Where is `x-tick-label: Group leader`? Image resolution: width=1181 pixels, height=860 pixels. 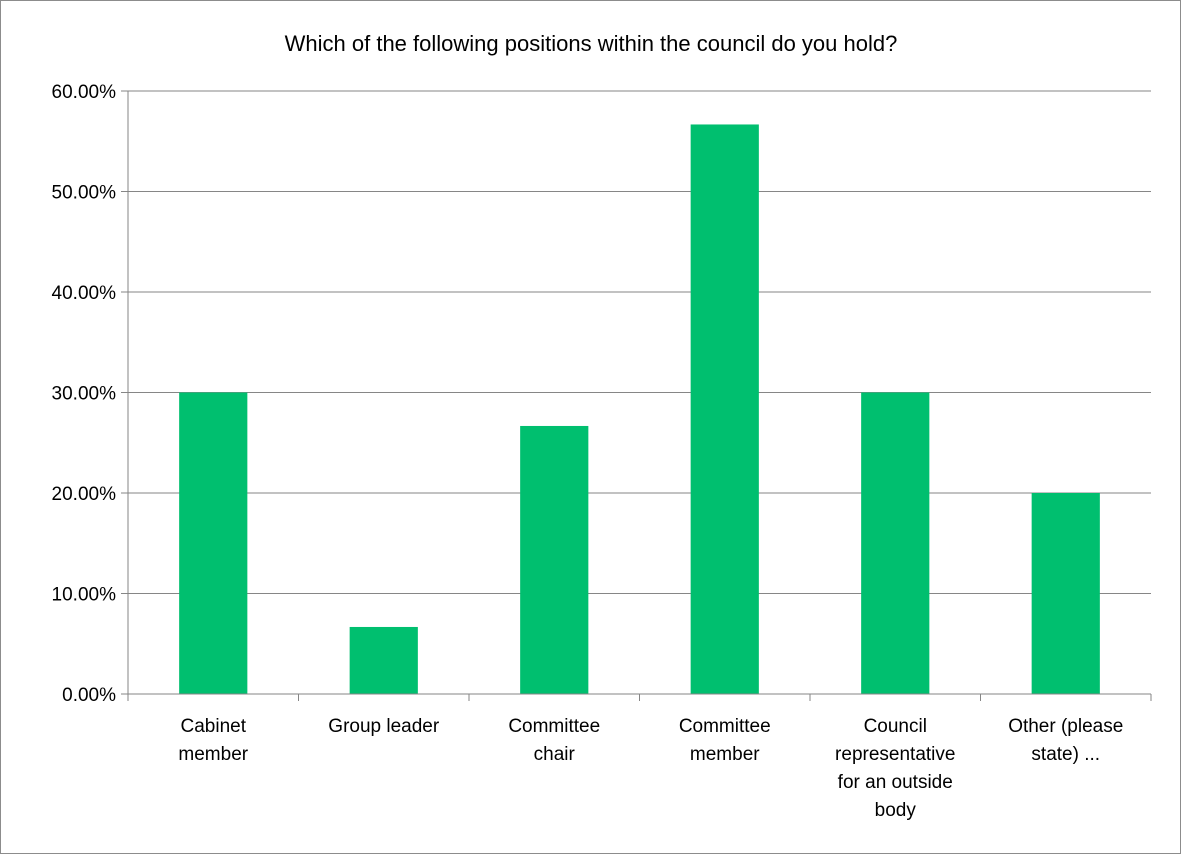 x-tick-label: Group leader is located at coordinates (384, 726).